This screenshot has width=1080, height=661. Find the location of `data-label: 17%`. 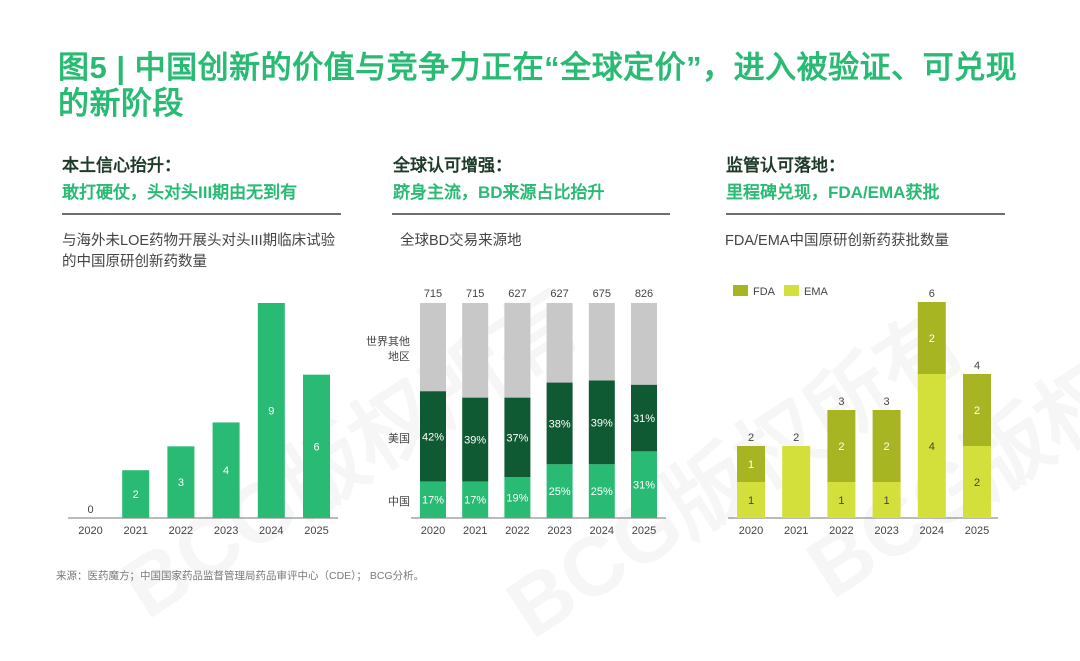

data-label: 17% is located at coordinates (475, 501).